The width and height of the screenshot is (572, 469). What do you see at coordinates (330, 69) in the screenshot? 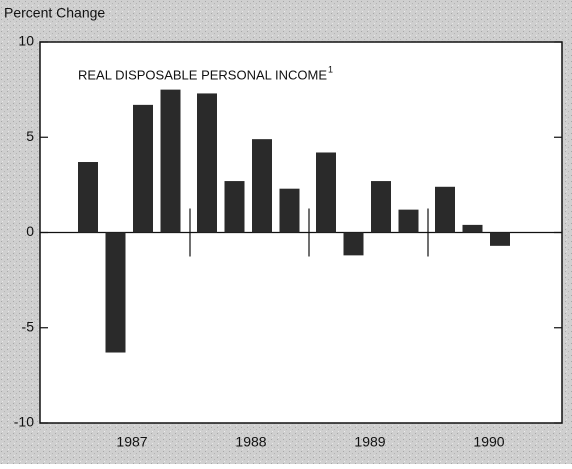
I see `title-note: 1` at bounding box center [330, 69].